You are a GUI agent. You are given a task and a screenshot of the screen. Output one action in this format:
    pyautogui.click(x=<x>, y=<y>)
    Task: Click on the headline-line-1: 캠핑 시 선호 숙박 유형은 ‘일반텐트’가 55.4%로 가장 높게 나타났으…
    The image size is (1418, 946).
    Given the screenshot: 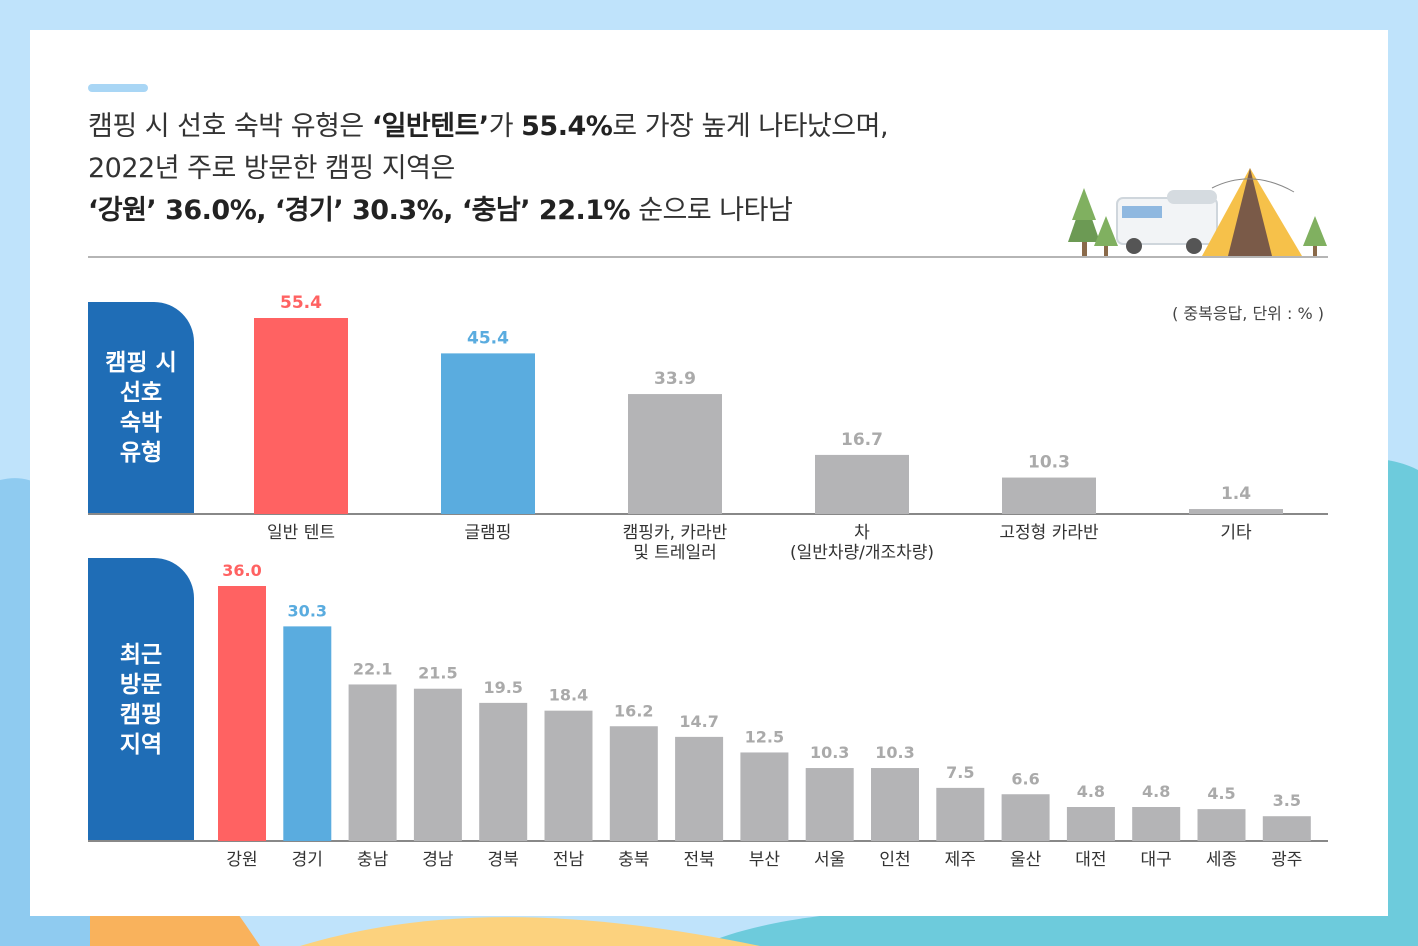 What is the action you would take?
    pyautogui.click(x=588, y=127)
    